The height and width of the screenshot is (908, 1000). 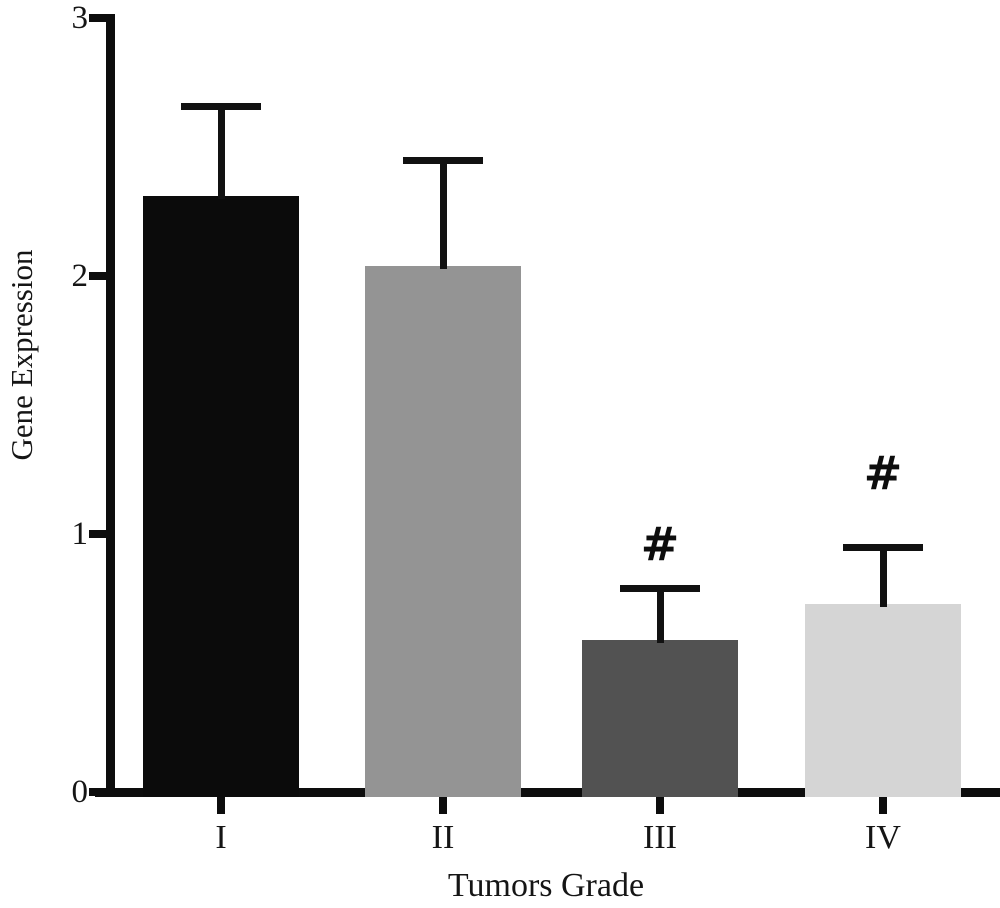 I want to click on y-tick-label-2: 2, so click(x=80, y=276).